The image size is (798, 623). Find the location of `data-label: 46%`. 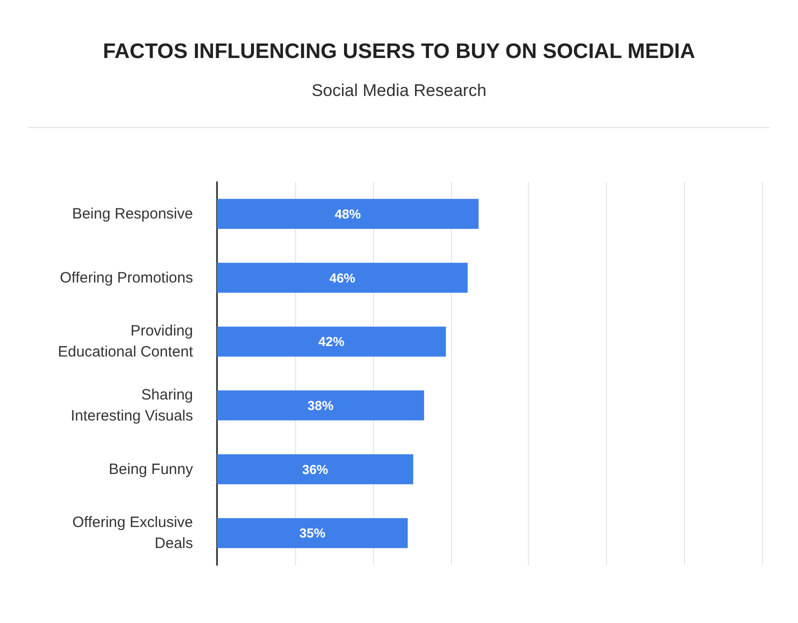

data-label: 46% is located at coordinates (342, 278).